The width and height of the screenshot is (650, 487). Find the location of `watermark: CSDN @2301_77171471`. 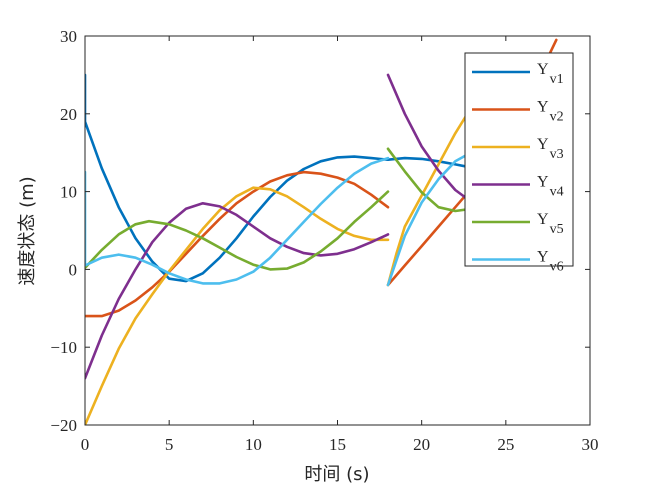

watermark: CSDN @2301_77171471 is located at coordinates (551, 468).